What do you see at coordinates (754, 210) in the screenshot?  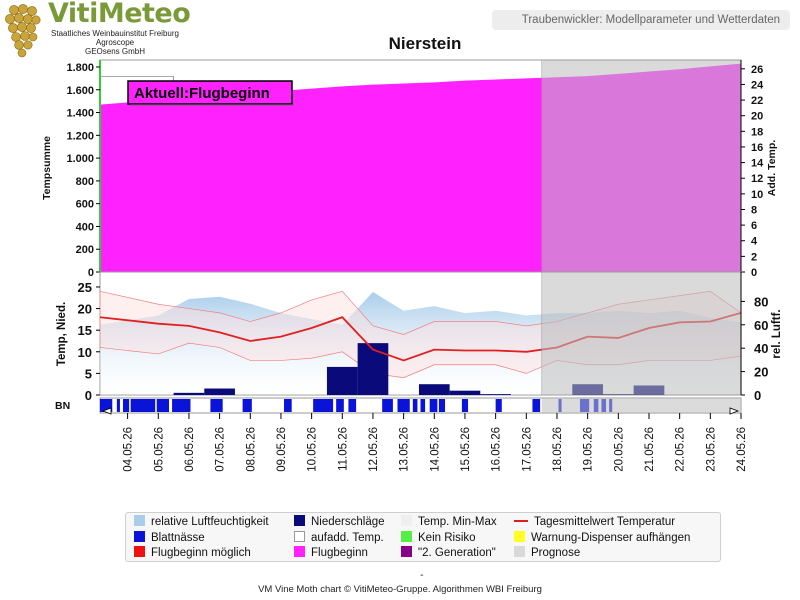 I see `top-right-tick-label: 8` at bounding box center [754, 210].